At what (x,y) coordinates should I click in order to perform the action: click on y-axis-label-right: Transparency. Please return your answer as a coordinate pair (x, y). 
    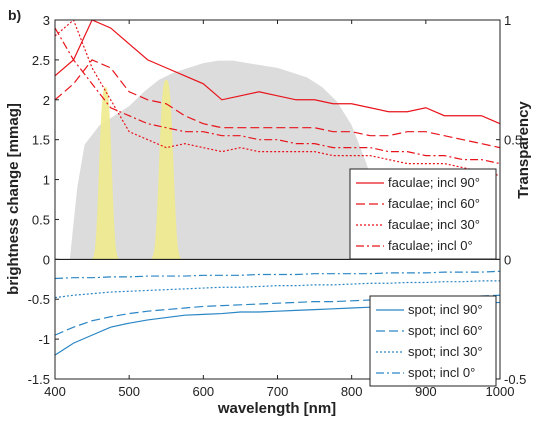
    Looking at the image, I should click on (523, 150).